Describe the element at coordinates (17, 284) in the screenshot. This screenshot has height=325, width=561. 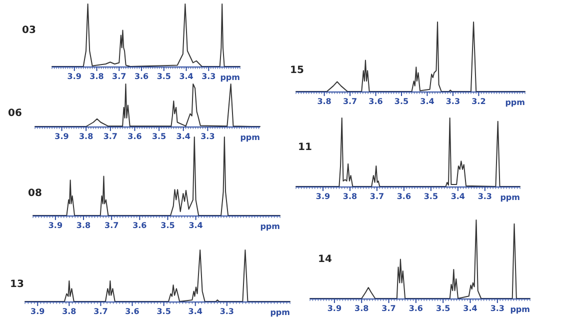
I see `text: 13` at that location.